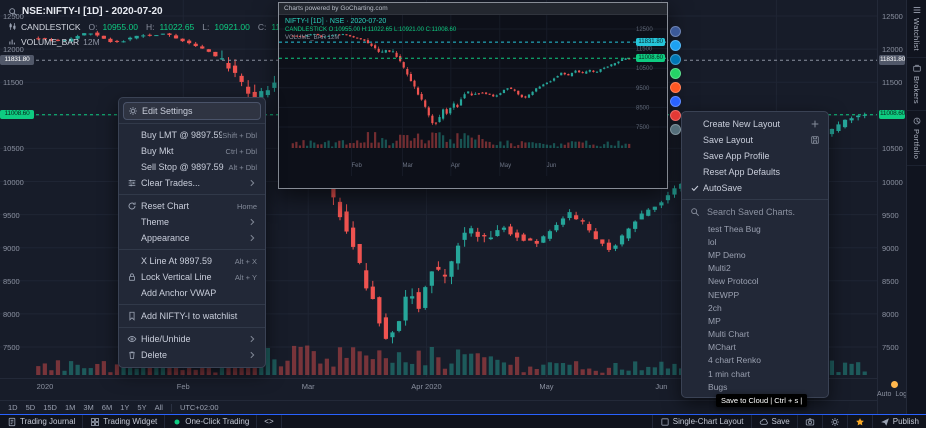  Describe the element at coordinates (157, 41) in the screenshot. I see `volume-row: VOLUME_BAR 12M` at that location.